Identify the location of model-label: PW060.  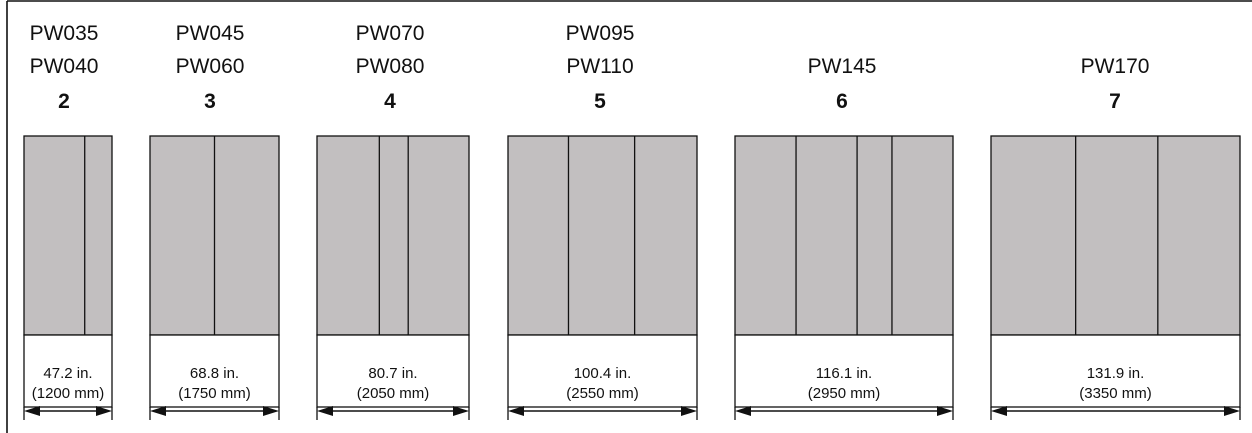
(210, 66).